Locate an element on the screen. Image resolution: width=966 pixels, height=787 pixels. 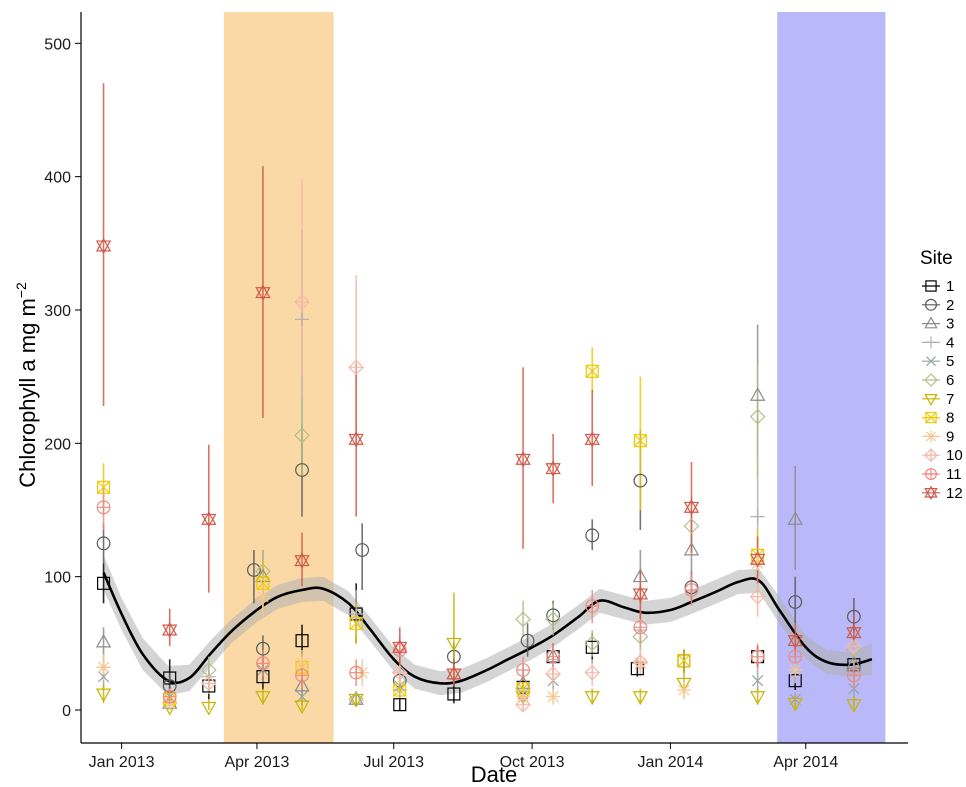
legend-label: 11 is located at coordinates (954, 474).